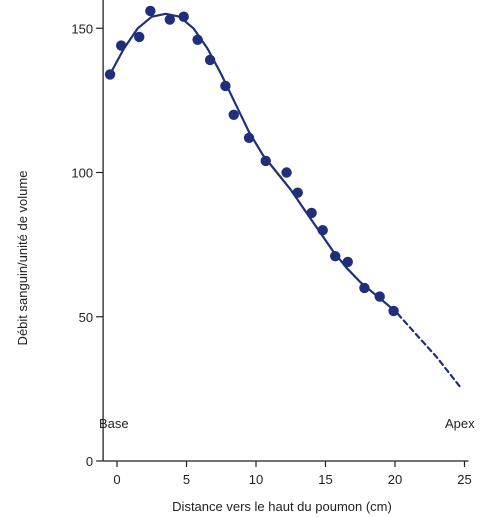 The width and height of the screenshot is (486, 517). Describe the element at coordinates (22, 258) in the screenshot. I see `y-axis-title: Débit sanguin/unité de volume` at that location.